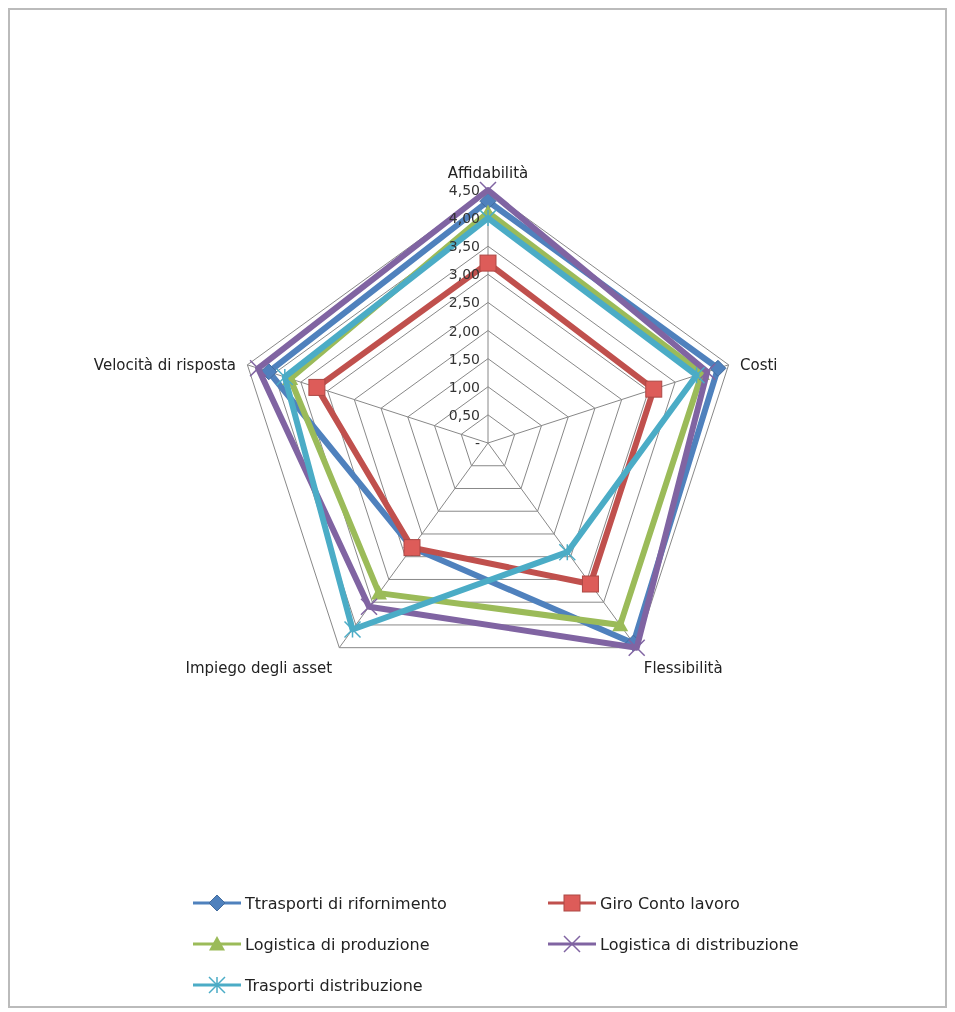 The width and height of the screenshot is (955, 1012). I want to click on spoke-label: Flessibilità, so click(683, 667).